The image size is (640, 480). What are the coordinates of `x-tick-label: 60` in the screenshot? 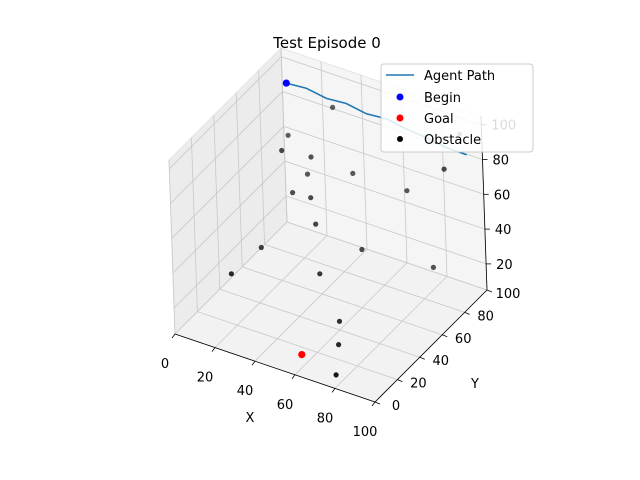 It's located at (285, 405).